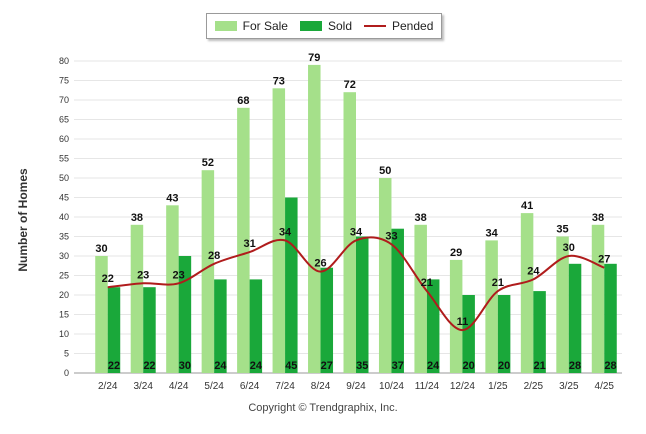 This screenshot has height=434, width=646. What do you see at coordinates (64, 120) in the screenshot?
I see `y-tick-label: 65` at bounding box center [64, 120].